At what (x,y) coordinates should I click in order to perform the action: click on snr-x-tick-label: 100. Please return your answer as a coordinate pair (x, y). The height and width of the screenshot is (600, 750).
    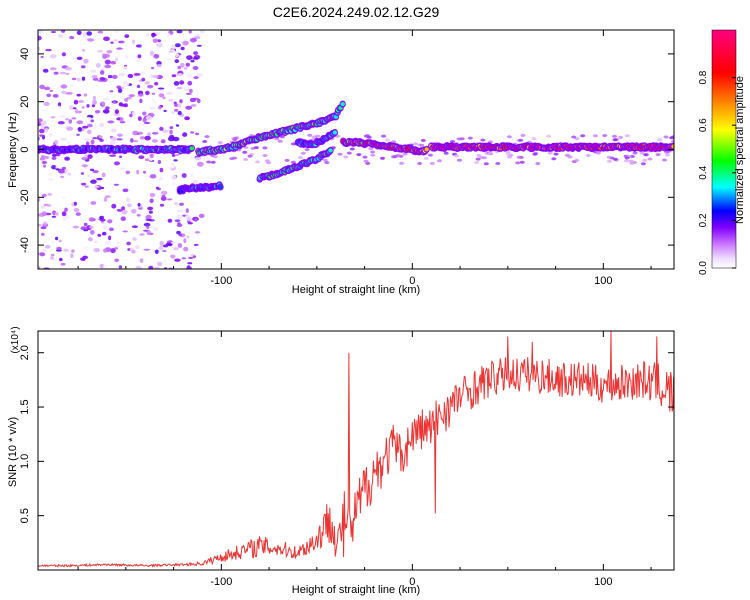
    Looking at the image, I should click on (603, 582).